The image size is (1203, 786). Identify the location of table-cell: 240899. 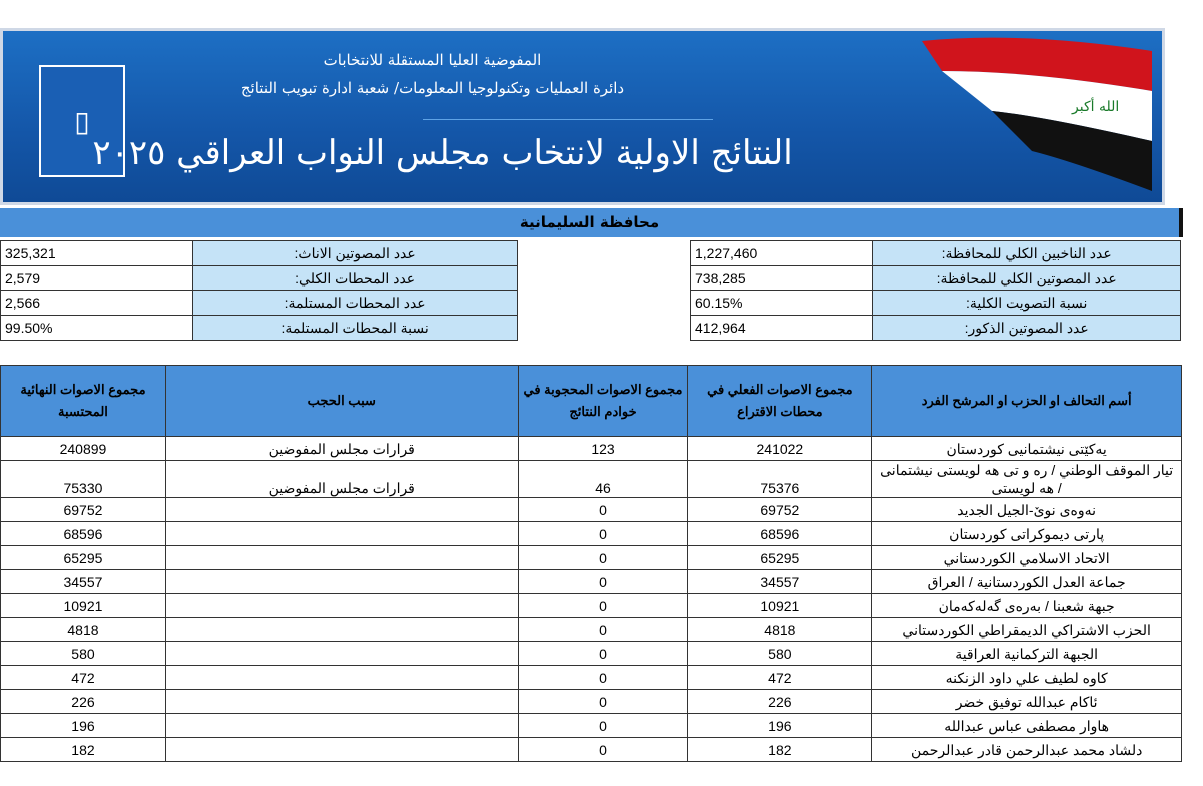
(83, 448).